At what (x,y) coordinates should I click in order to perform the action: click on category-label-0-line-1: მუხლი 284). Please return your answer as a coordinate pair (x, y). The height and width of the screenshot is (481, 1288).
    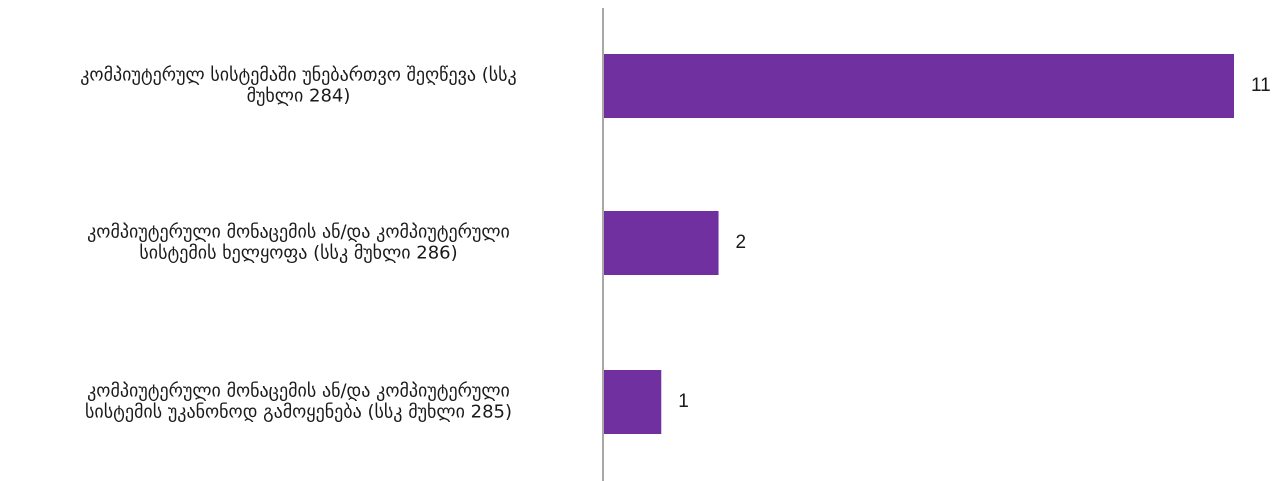
    Looking at the image, I should click on (299, 96).